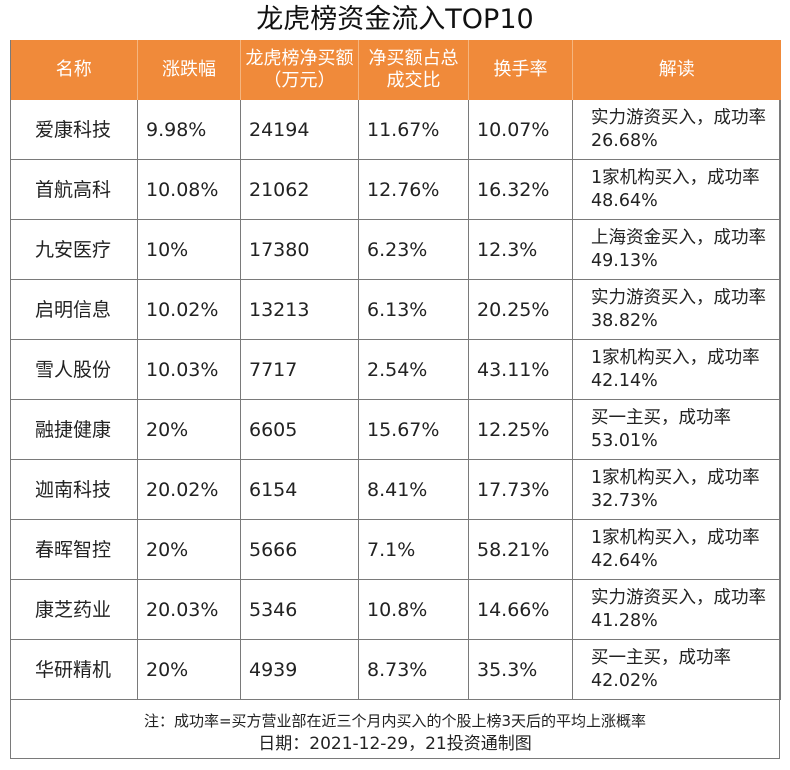  What do you see at coordinates (189, 309) in the screenshot?
I see `change-pct-cell: 10.02%` at bounding box center [189, 309].